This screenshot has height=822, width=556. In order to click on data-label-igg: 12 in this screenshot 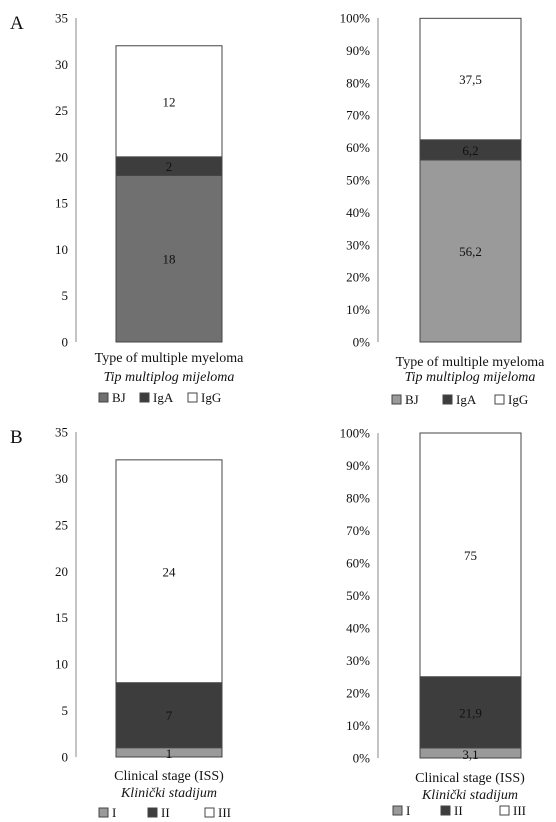, I will do `click(169, 101)`.